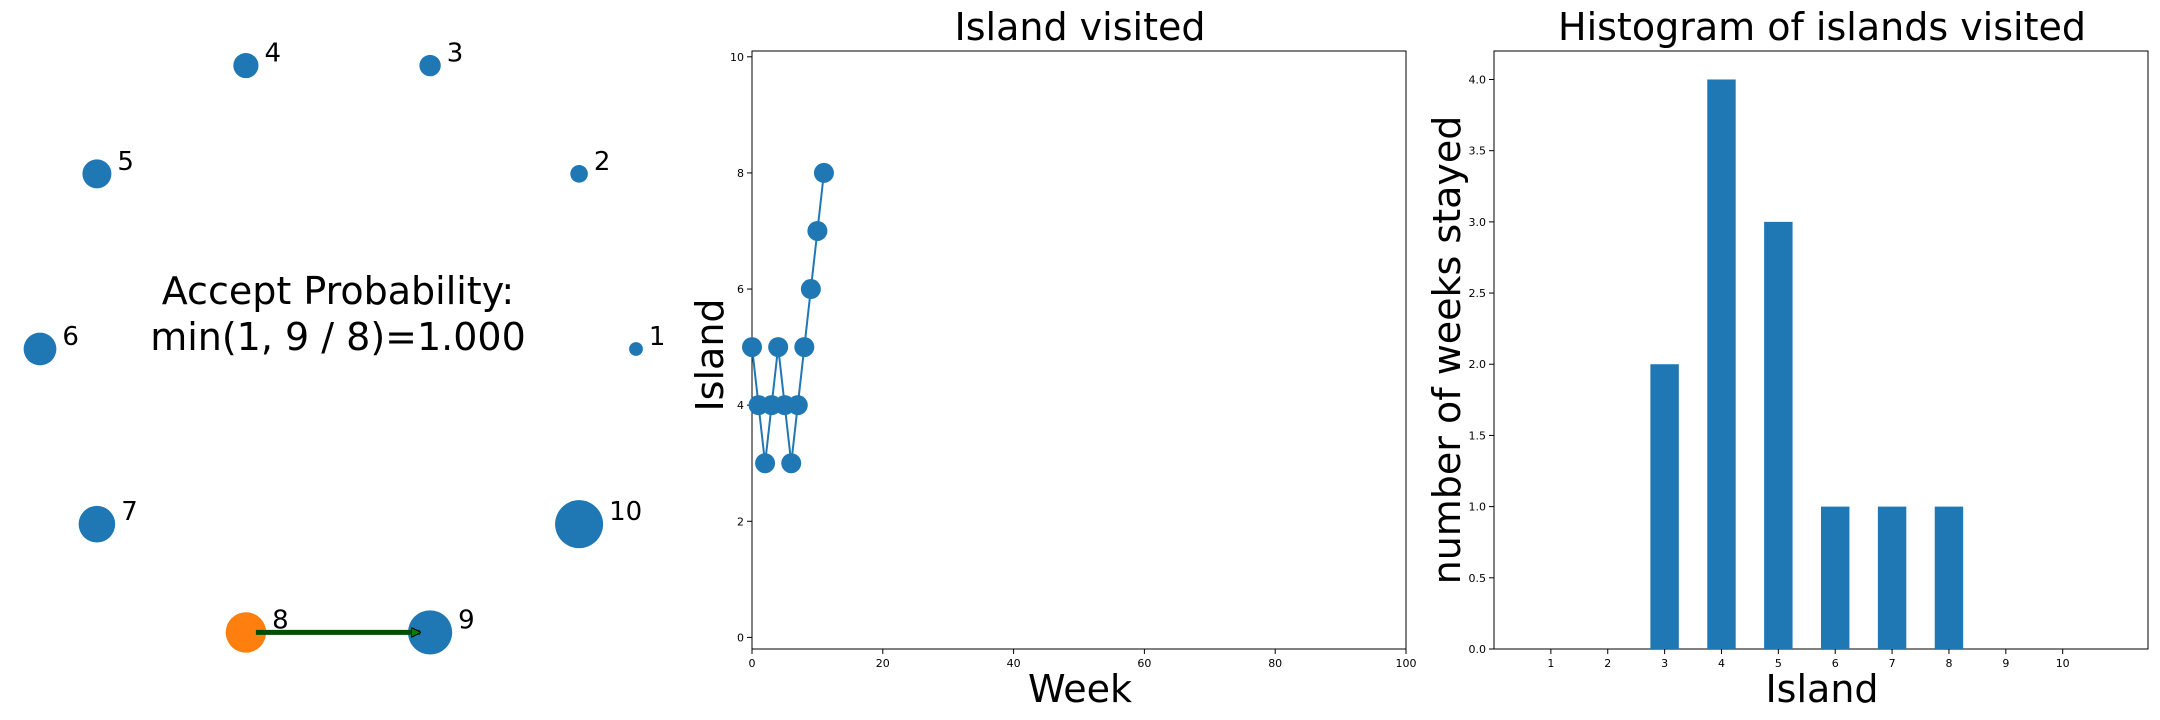  Describe the element at coordinates (1948, 663) in the screenshot. I see `histogram-xtick-label: 8` at that location.